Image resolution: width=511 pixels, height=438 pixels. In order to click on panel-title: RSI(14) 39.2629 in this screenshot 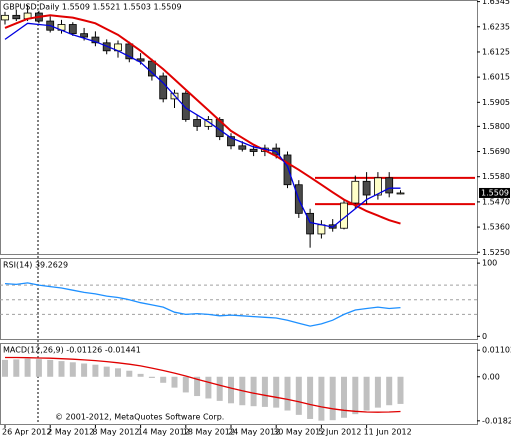, I will do `click(35, 265)`.